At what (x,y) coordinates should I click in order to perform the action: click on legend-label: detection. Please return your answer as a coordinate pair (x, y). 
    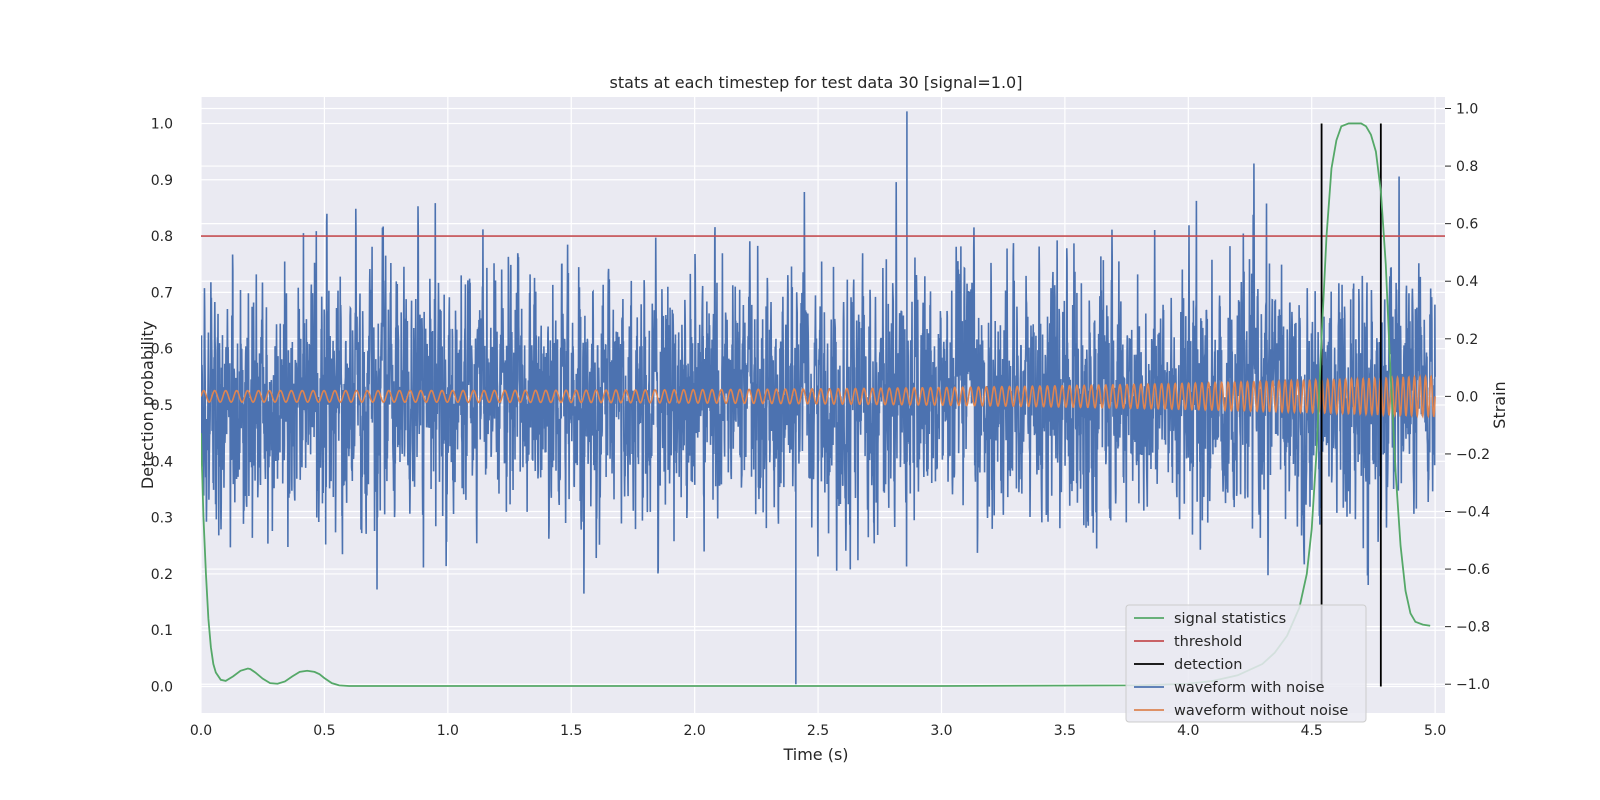
    Looking at the image, I should click on (1208, 665).